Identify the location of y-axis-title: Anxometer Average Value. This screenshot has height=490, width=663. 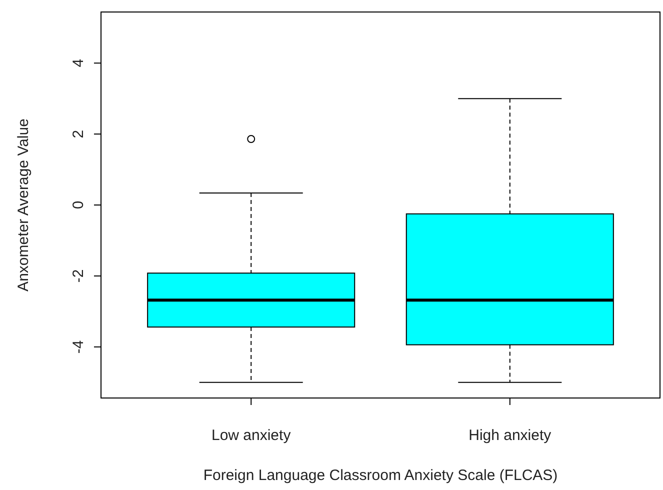
(23, 205).